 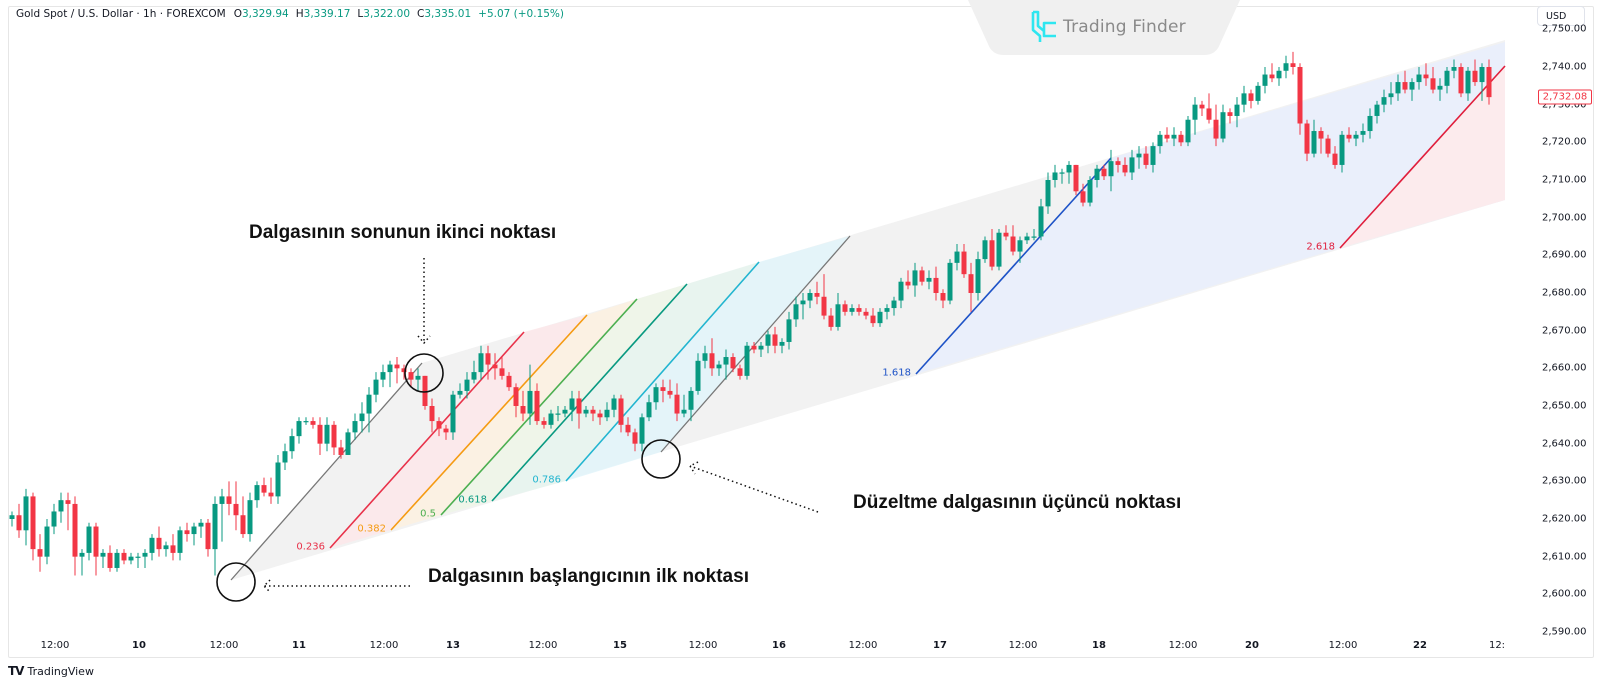 What do you see at coordinates (1564, 444) in the screenshot?
I see `price-tick-label: 2,640.00` at bounding box center [1564, 444].